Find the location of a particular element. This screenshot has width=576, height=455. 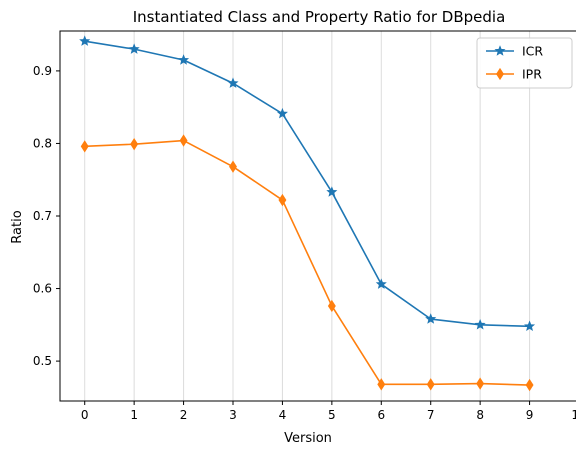

x-tick-label-8: 8 is located at coordinates (480, 415).